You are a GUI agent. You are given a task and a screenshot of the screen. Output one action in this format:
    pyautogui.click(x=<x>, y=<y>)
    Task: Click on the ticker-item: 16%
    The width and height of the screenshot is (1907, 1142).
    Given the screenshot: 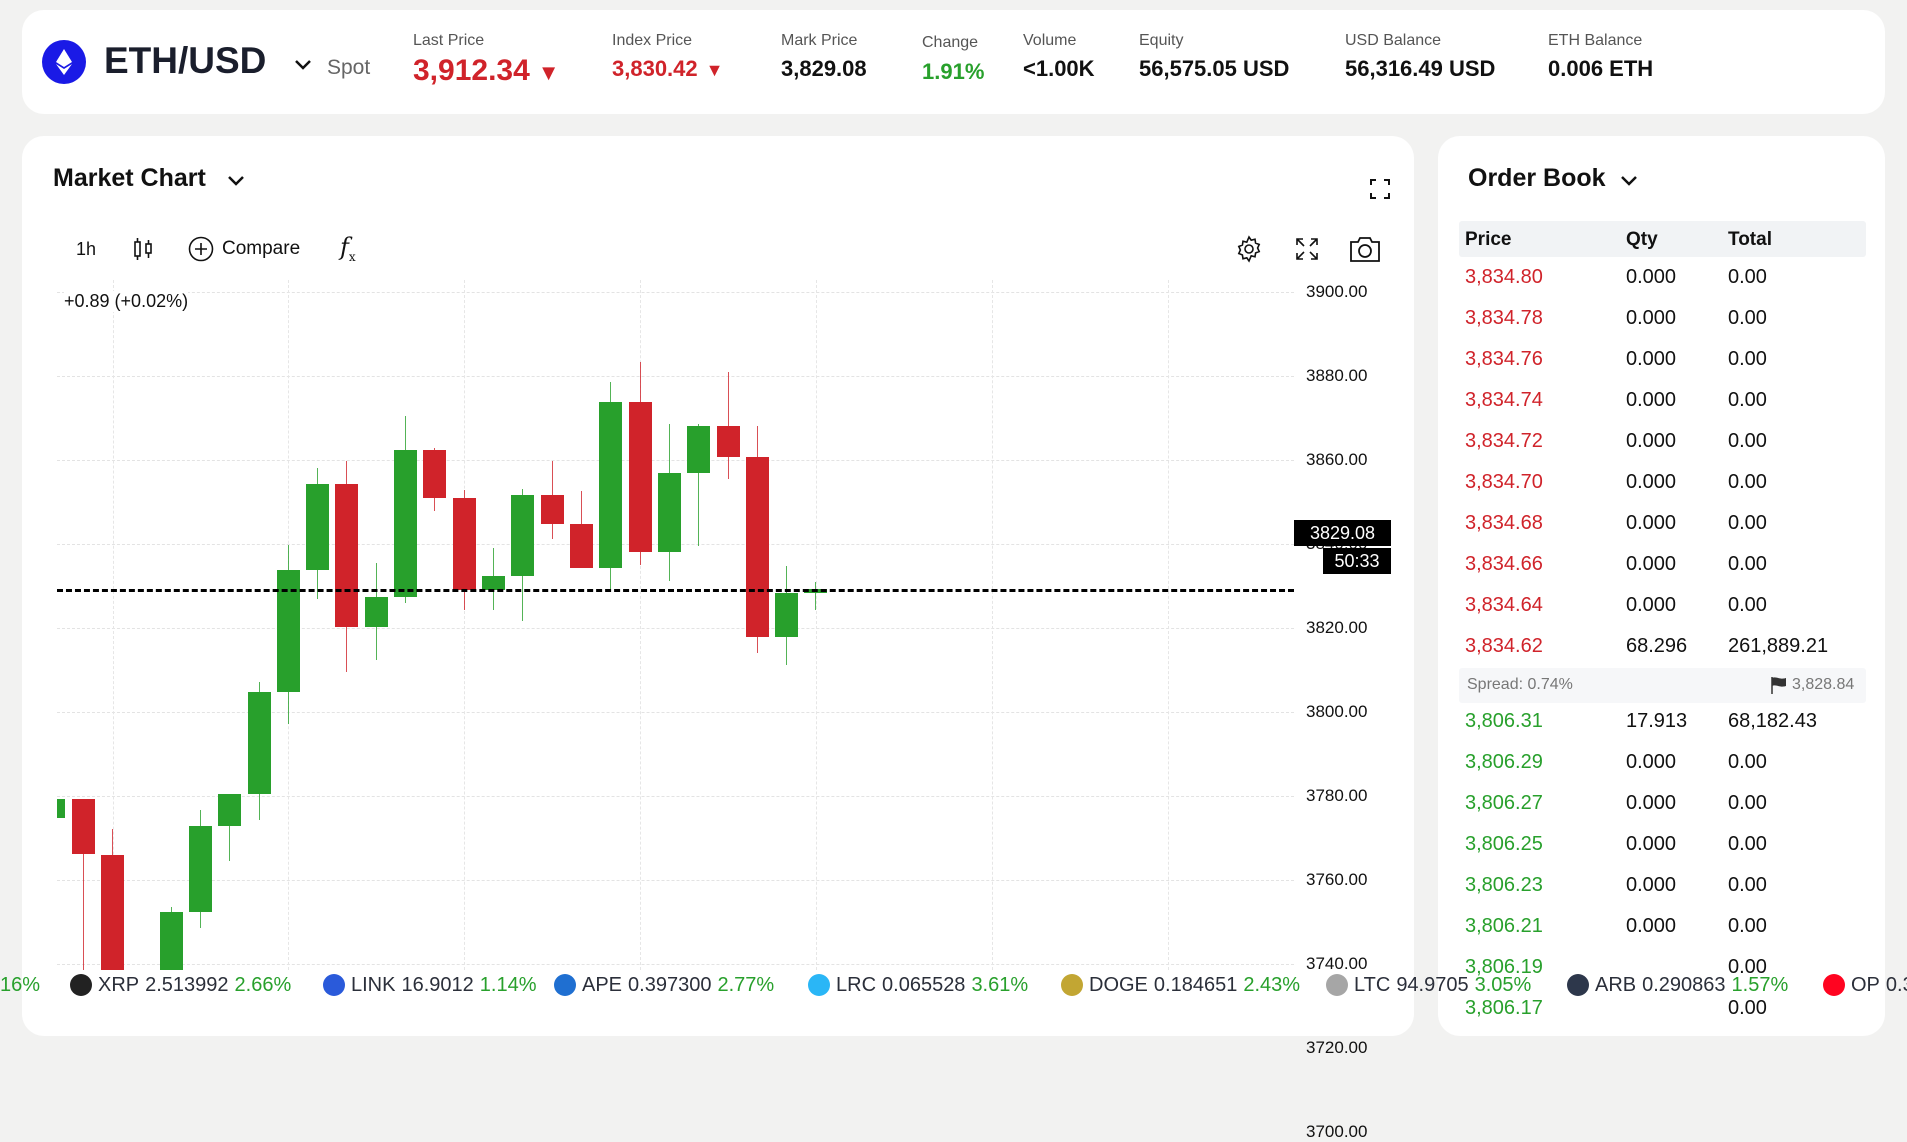 What is the action you would take?
    pyautogui.click(x=20, y=985)
    